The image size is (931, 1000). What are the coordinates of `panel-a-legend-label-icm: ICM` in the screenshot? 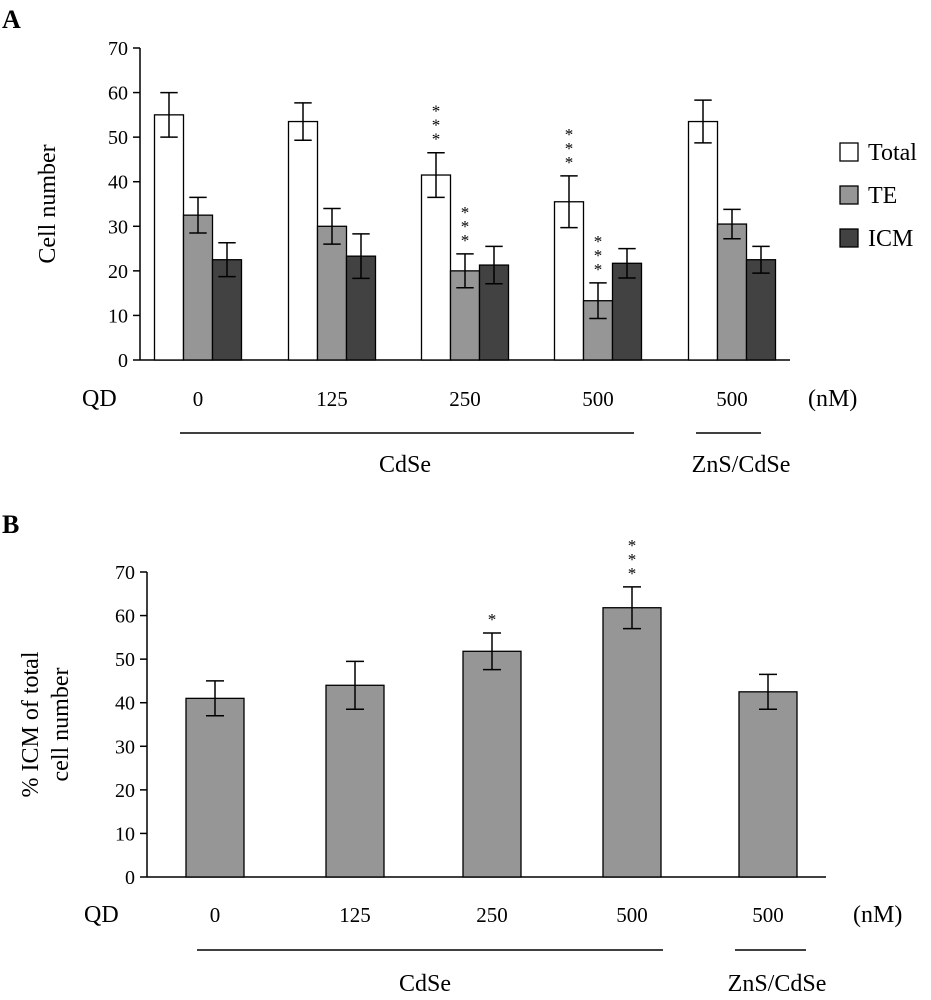 It's located at (890, 239).